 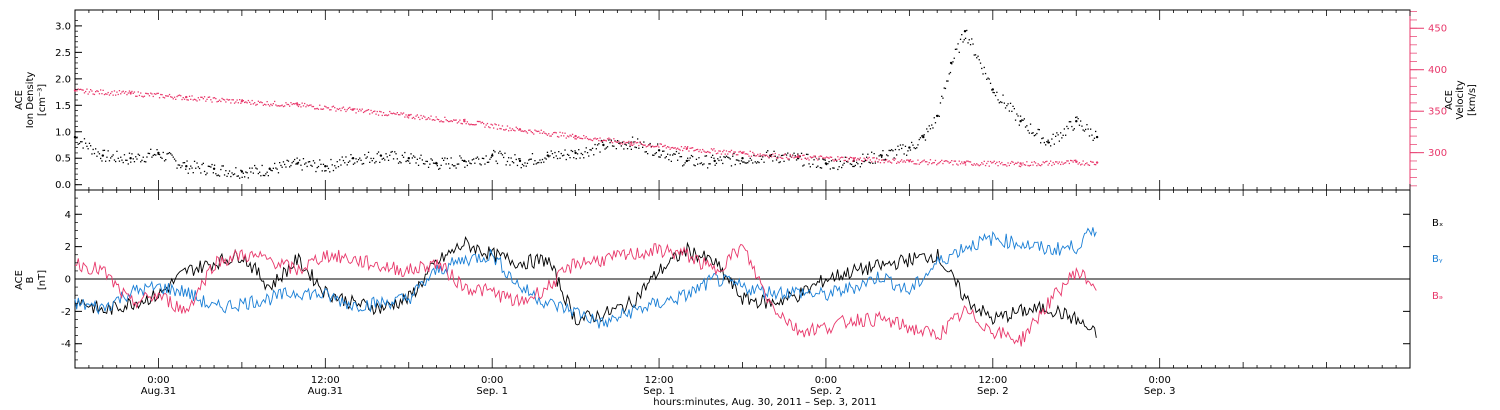 What do you see at coordinates (130, 93) in the screenshot?
I see `top-series-1-marker` at bounding box center [130, 93].